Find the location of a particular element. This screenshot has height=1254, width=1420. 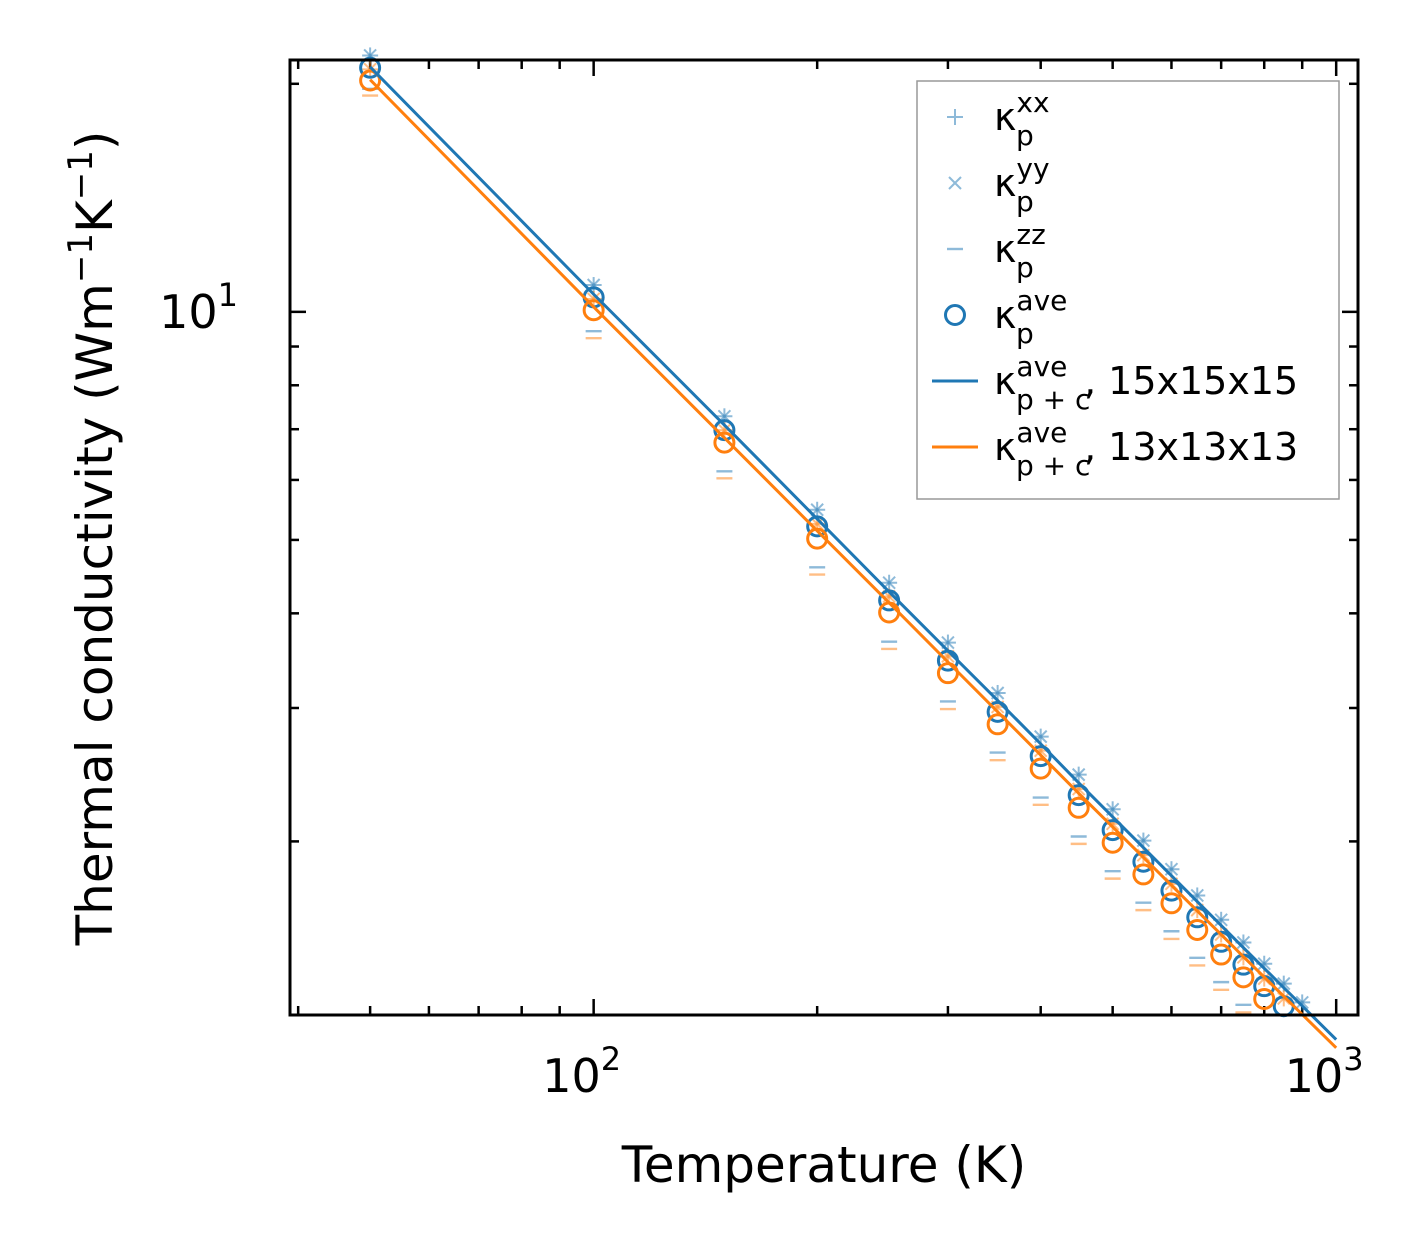

x-tick-label: 10² is located at coordinates (581, 1071).